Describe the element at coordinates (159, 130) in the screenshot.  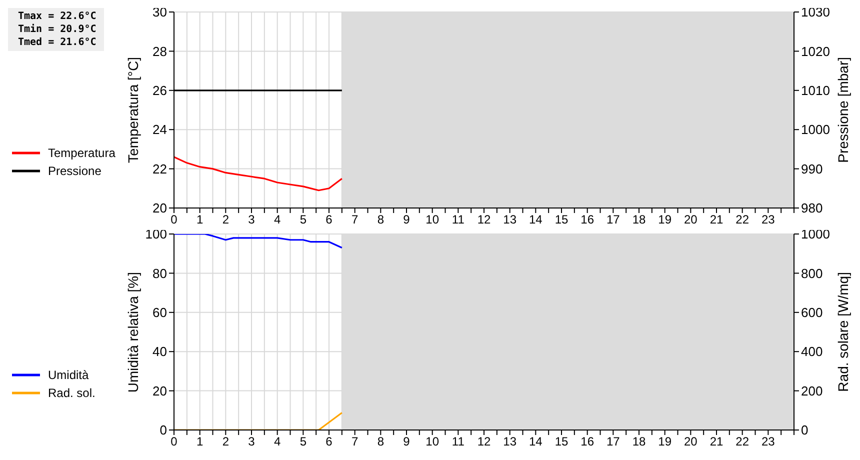
I see `y-tick-label: 24` at that location.